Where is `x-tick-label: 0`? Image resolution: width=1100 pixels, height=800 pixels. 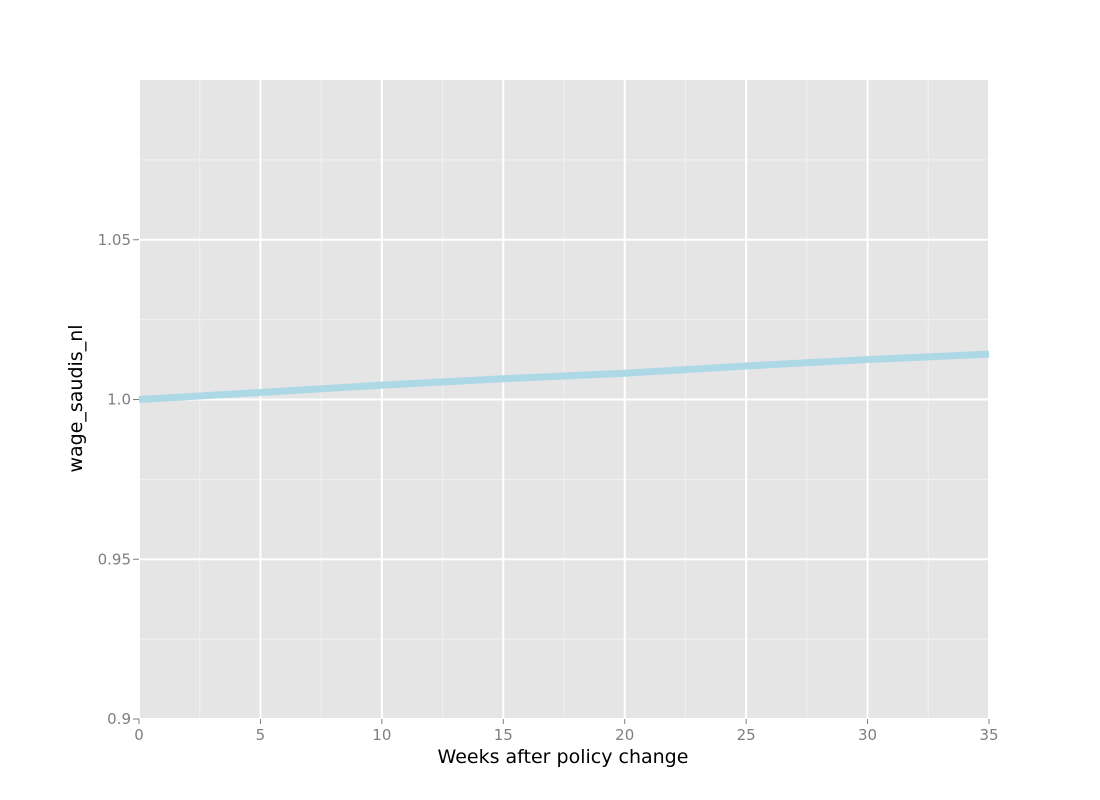 x-tick-label: 0 is located at coordinates (139, 735).